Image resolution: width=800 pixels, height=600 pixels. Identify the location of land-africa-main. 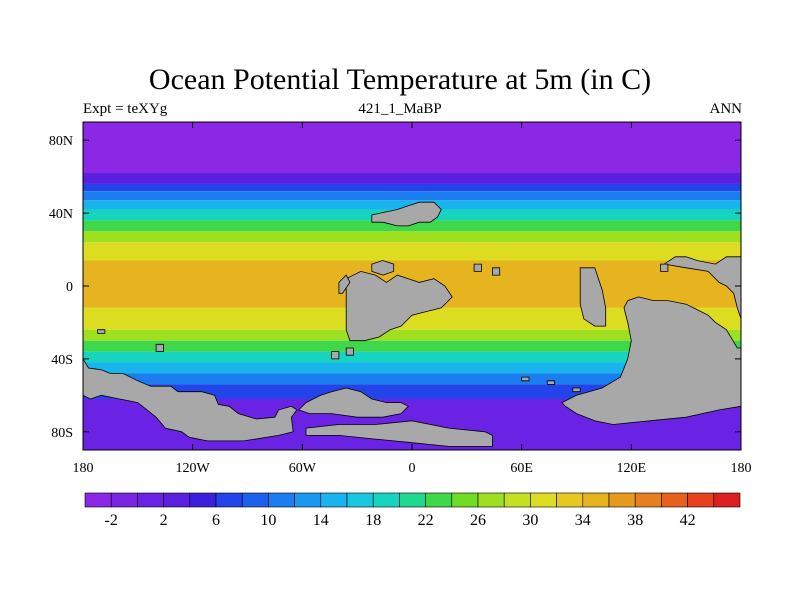
(399, 306).